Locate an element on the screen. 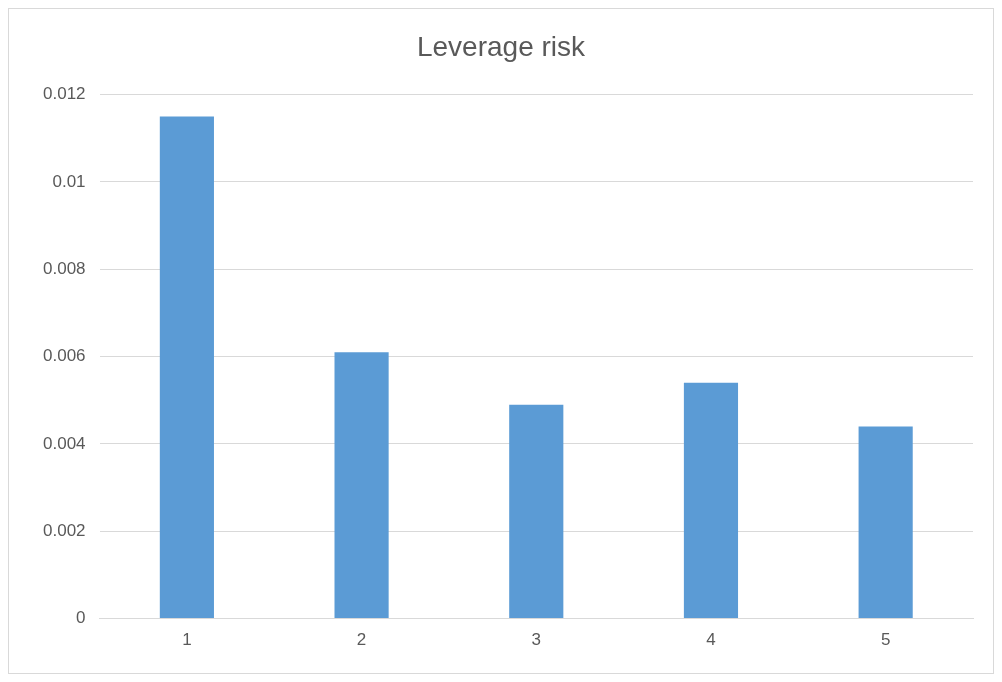 The height and width of the screenshot is (682, 1002). x-tick-label: 2 is located at coordinates (361, 640).